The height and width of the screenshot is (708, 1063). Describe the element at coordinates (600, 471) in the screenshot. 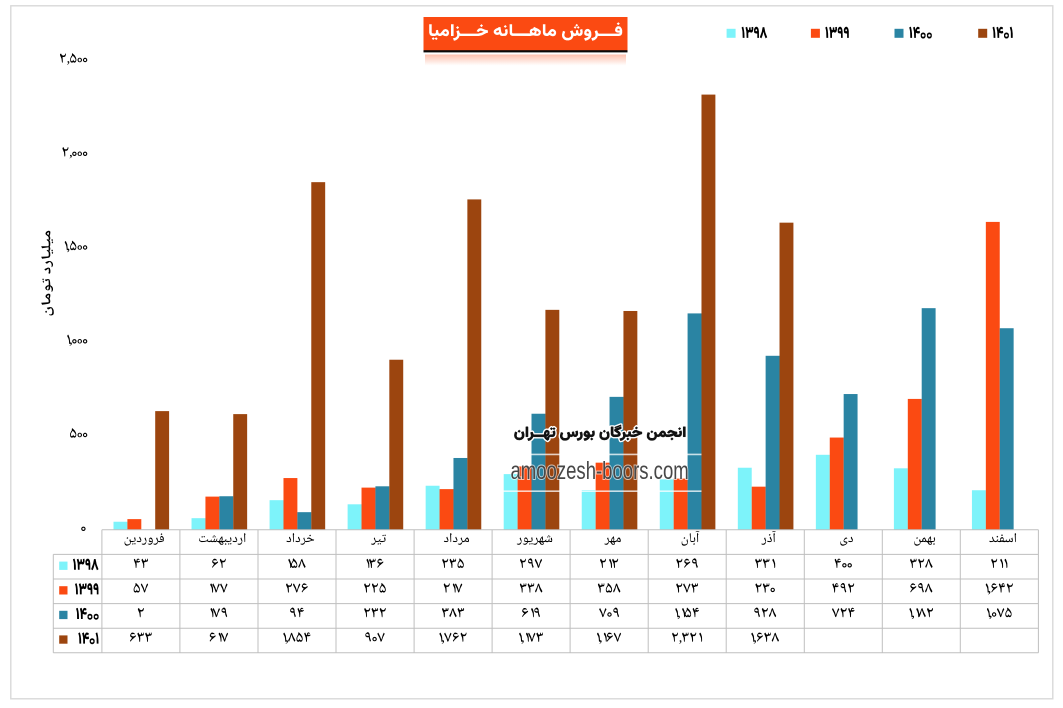

I see `svg-text: amoozesh-boors.com` at that location.